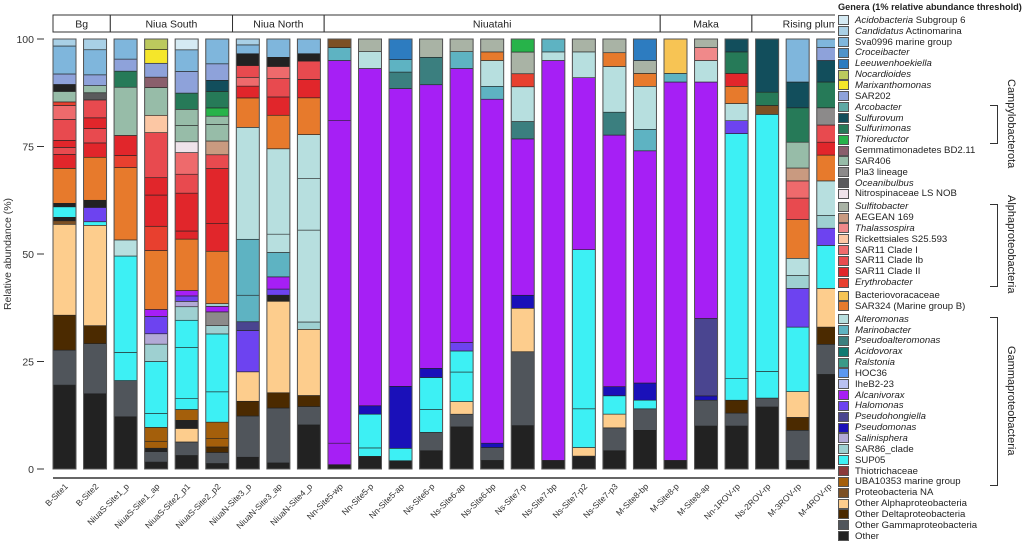 Image resolution: width=1024 pixels, height=542 pixels. I want to click on legend-item: Nocardioides, so click(931, 74).